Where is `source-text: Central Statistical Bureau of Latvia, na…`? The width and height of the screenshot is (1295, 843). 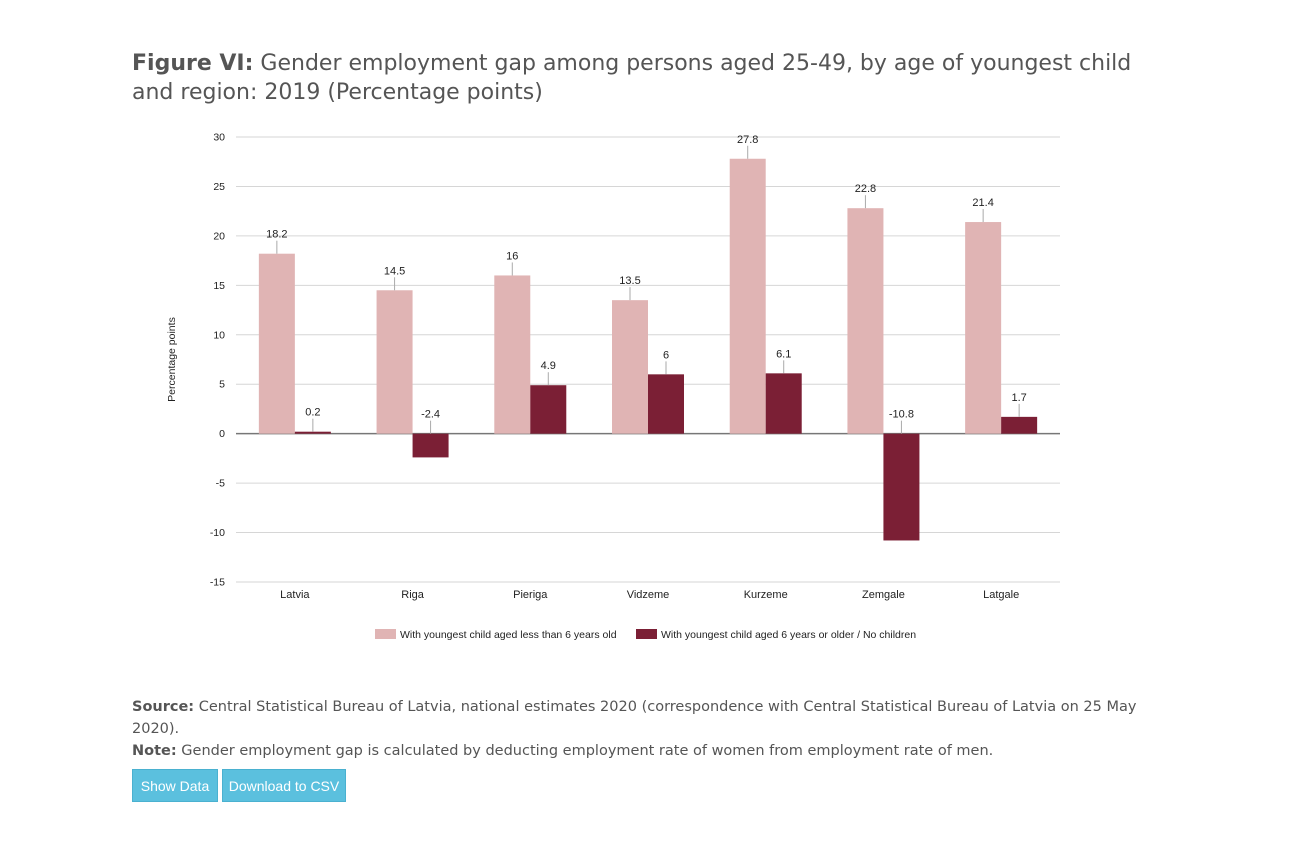
source-text: Central Statistical Bureau of Latvia, na… is located at coordinates (634, 718).